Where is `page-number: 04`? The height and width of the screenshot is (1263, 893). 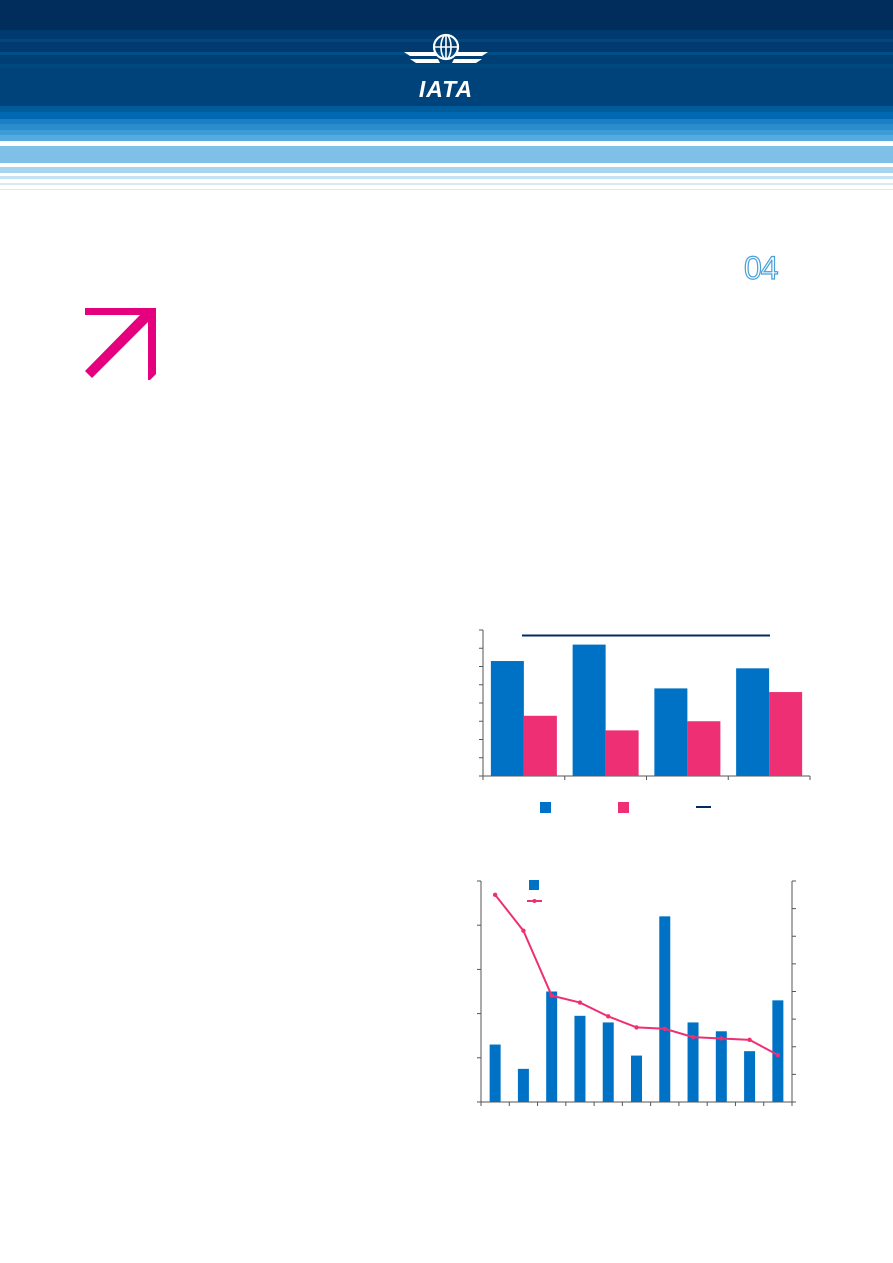 page-number: 04 is located at coordinates (761, 267).